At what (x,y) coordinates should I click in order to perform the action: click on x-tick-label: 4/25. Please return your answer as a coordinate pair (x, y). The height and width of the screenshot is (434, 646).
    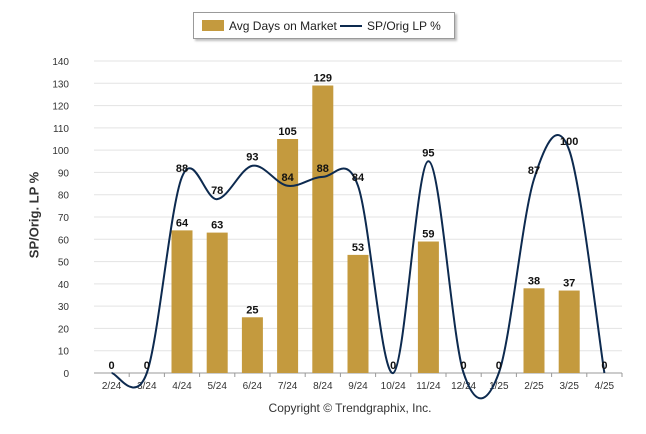
    Looking at the image, I should click on (605, 386).